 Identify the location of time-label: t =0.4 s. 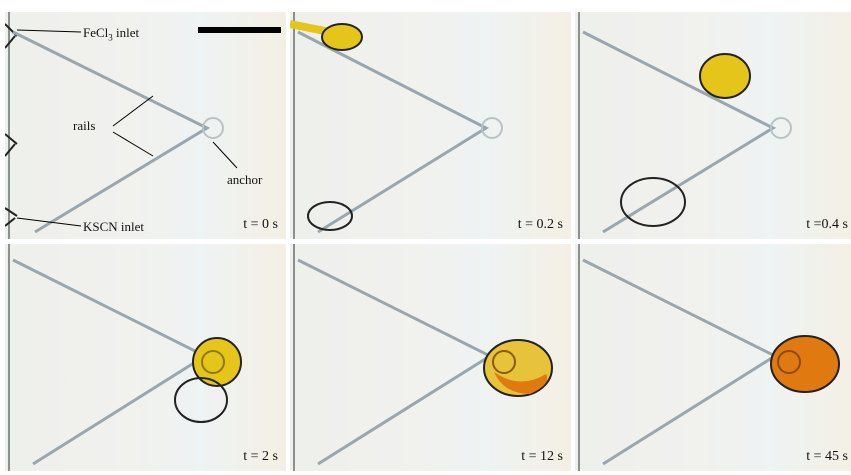
(827, 224).